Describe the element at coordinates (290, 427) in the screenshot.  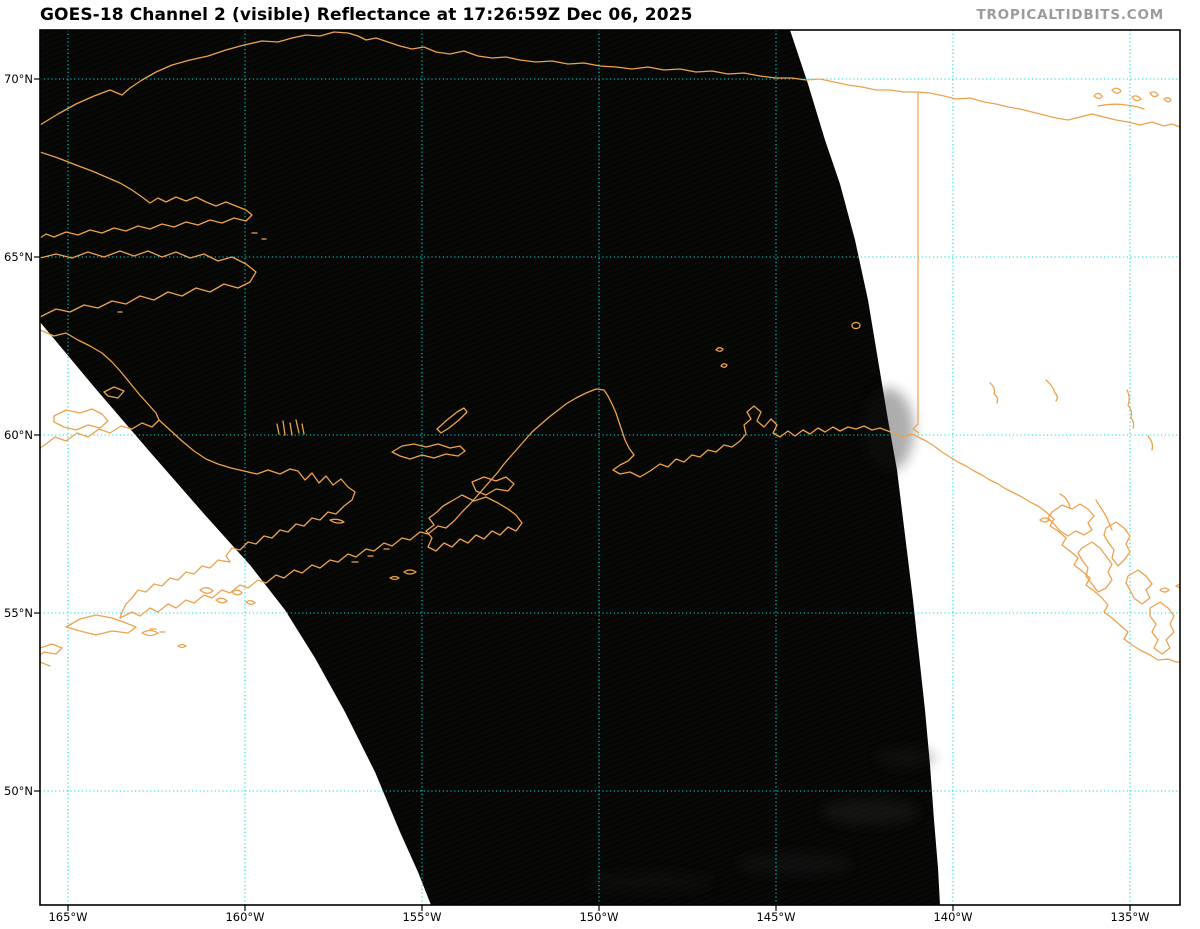
I see `wood-tikchik-lakes` at that location.